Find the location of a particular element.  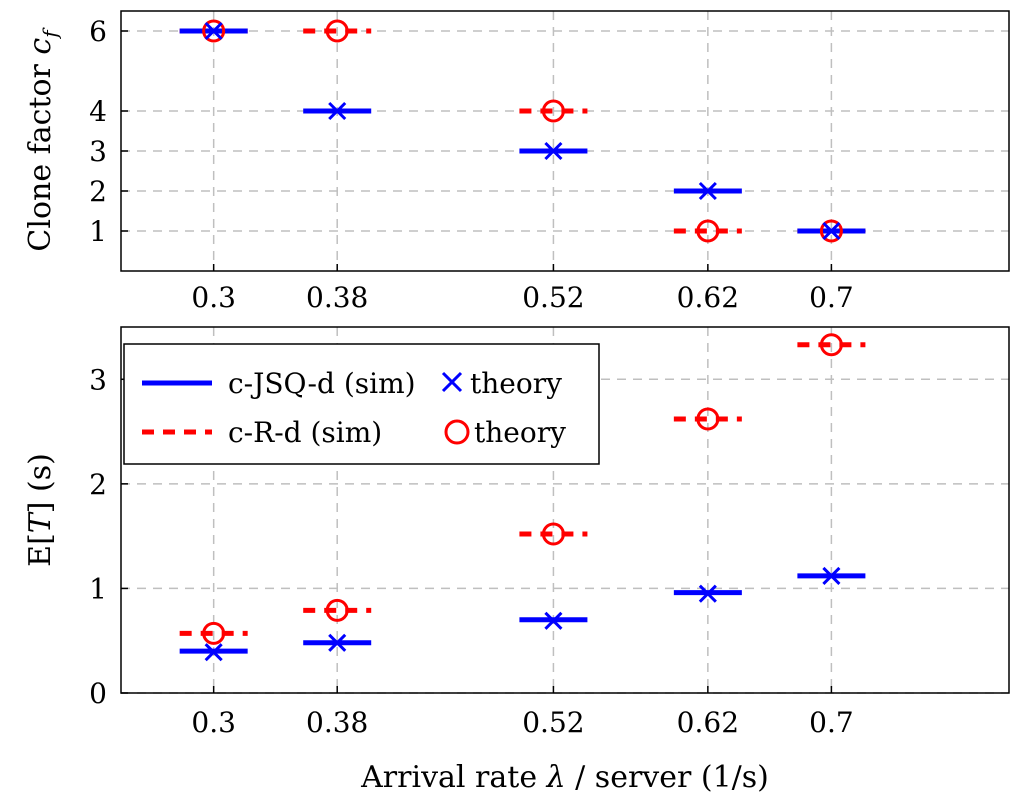

legend-cjsq-theory-x-marker is located at coordinates (452, 382).